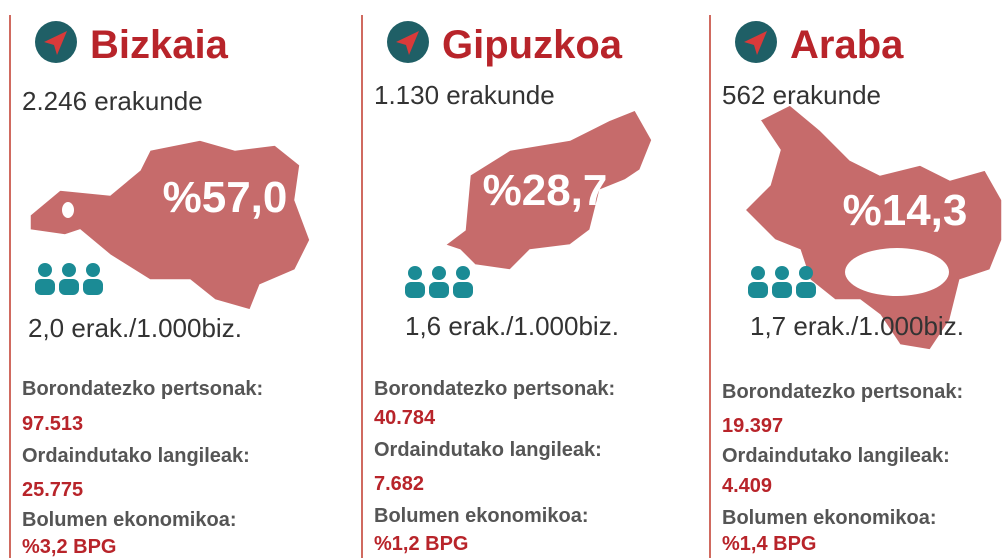  Describe the element at coordinates (399, 484) in the screenshot. I see `stat-value: 7.682` at that location.